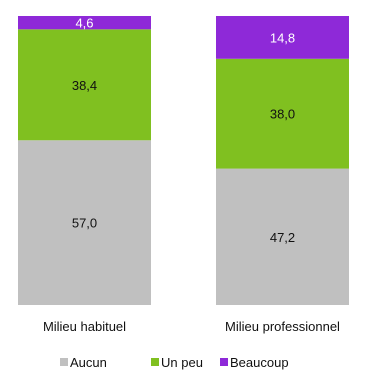 Image resolution: width=367 pixels, height=376 pixels. Describe the element at coordinates (88, 362) in the screenshot. I see `legend-label: Aucun` at that location.